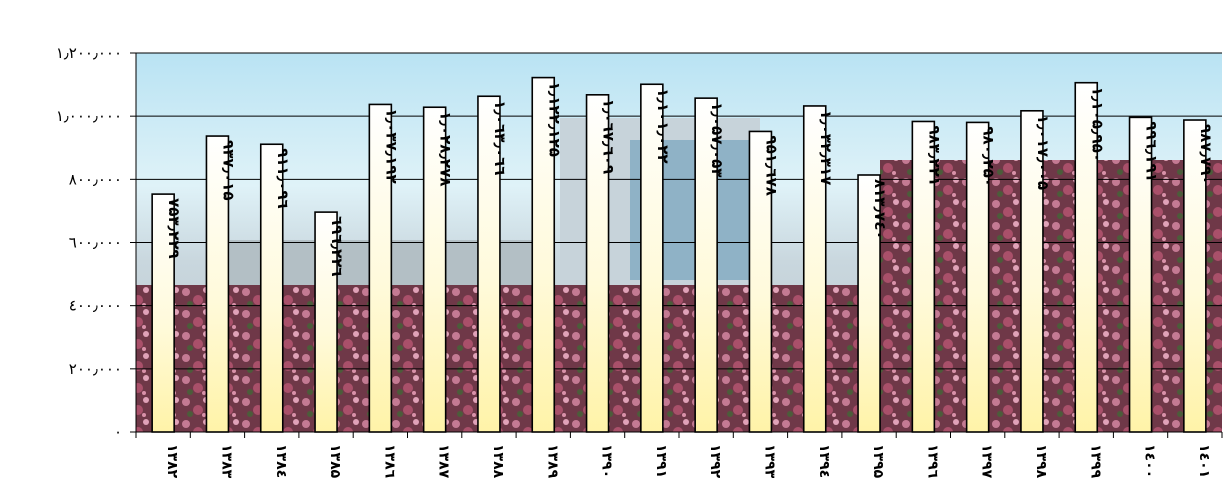 The image size is (1228, 501). I want to click on x-tick-label: ۱۳۸۵, so click(335, 461).